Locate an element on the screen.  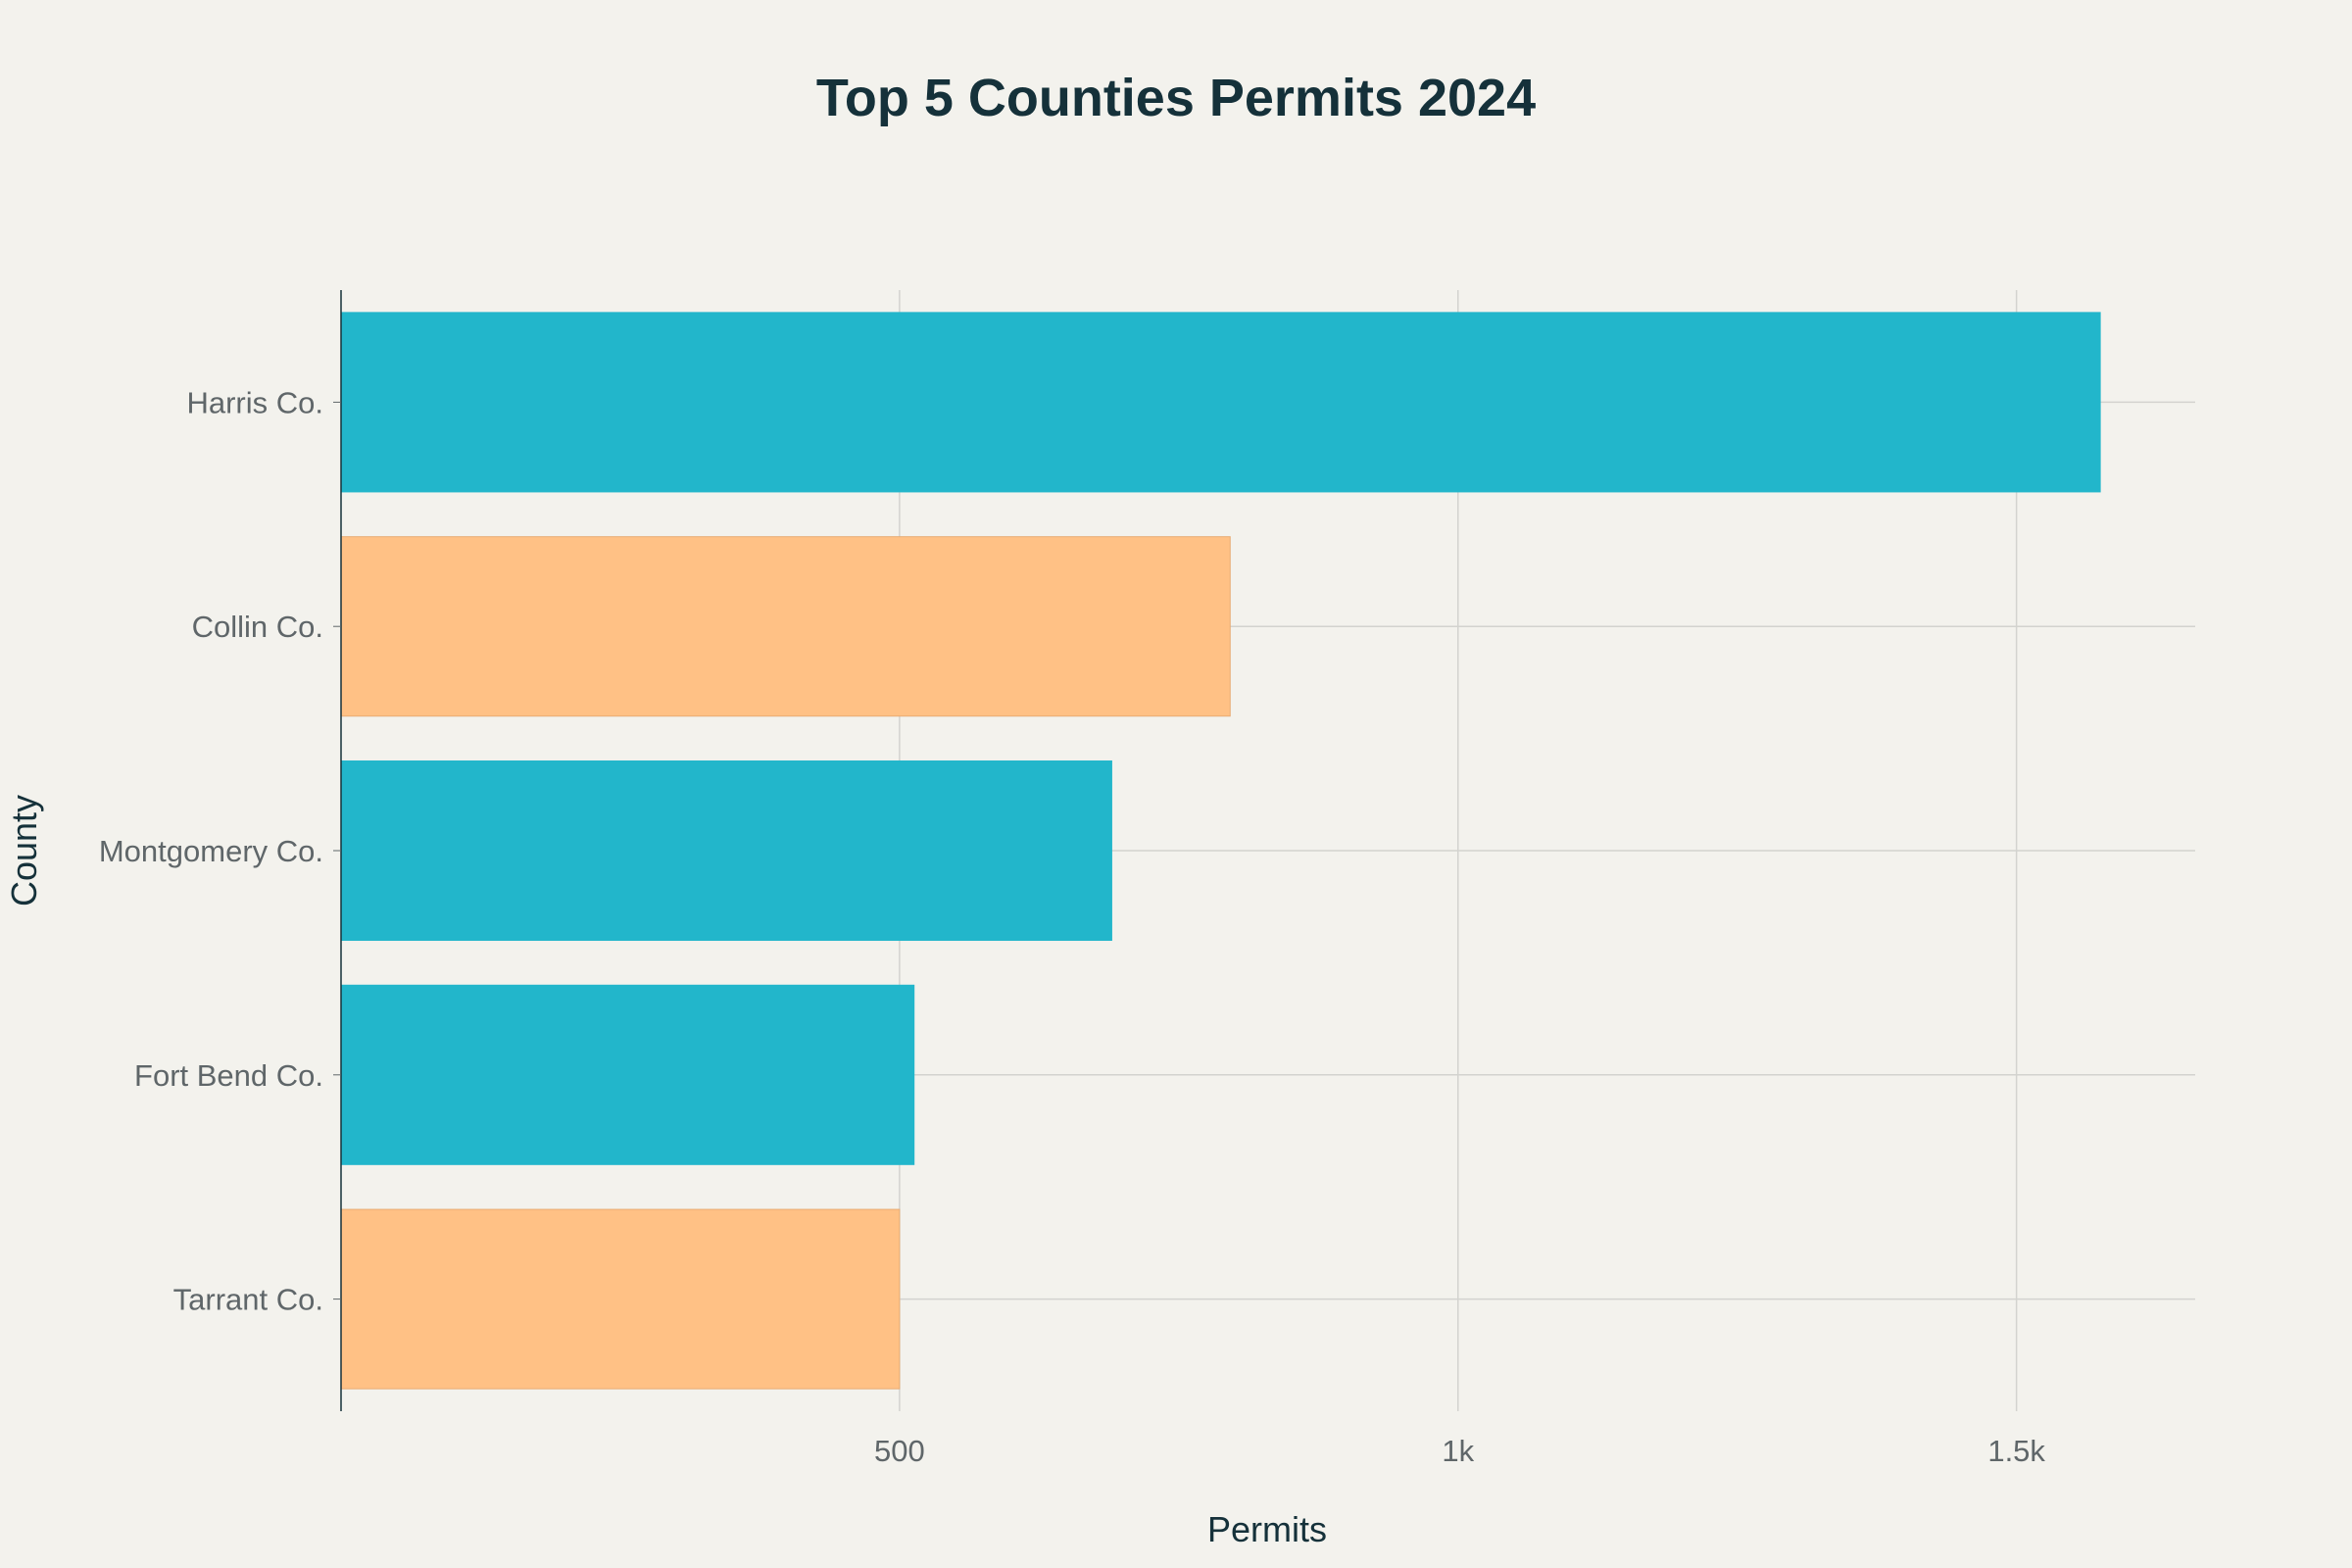
x-tick-labels: 500 1k 1.5k is located at coordinates (1459, 1451).